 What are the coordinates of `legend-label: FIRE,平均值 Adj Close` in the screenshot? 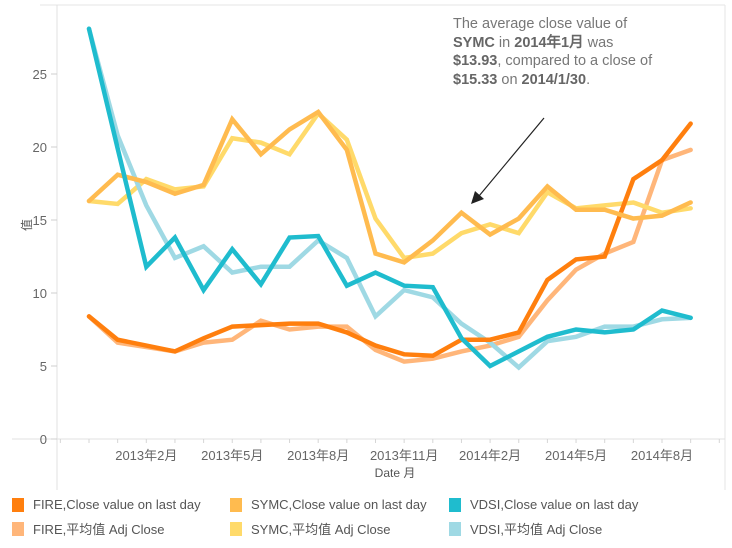 It's located at (99, 529).